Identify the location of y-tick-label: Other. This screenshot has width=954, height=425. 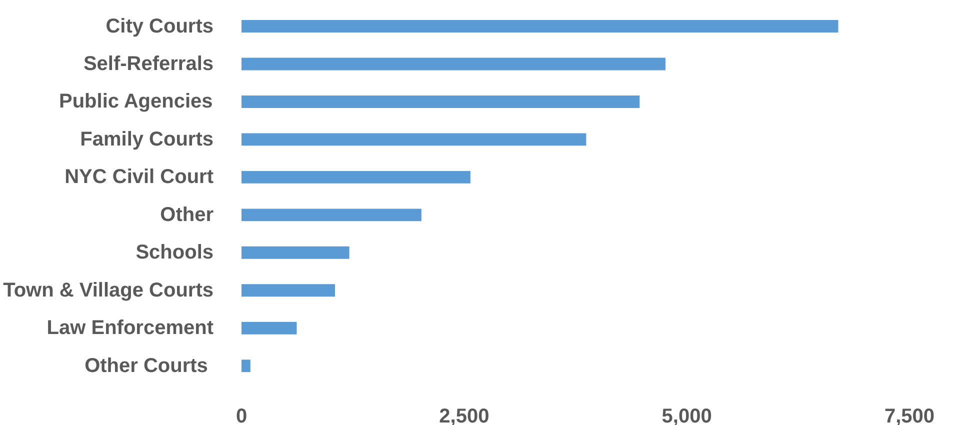
(187, 215).